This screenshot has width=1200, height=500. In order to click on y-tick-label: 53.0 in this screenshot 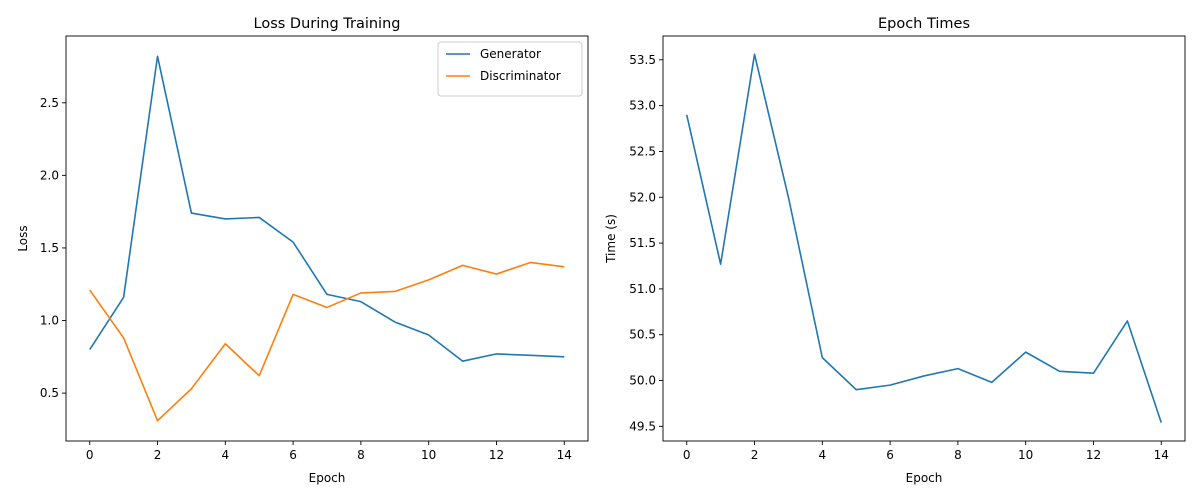, I will do `click(642, 106)`.